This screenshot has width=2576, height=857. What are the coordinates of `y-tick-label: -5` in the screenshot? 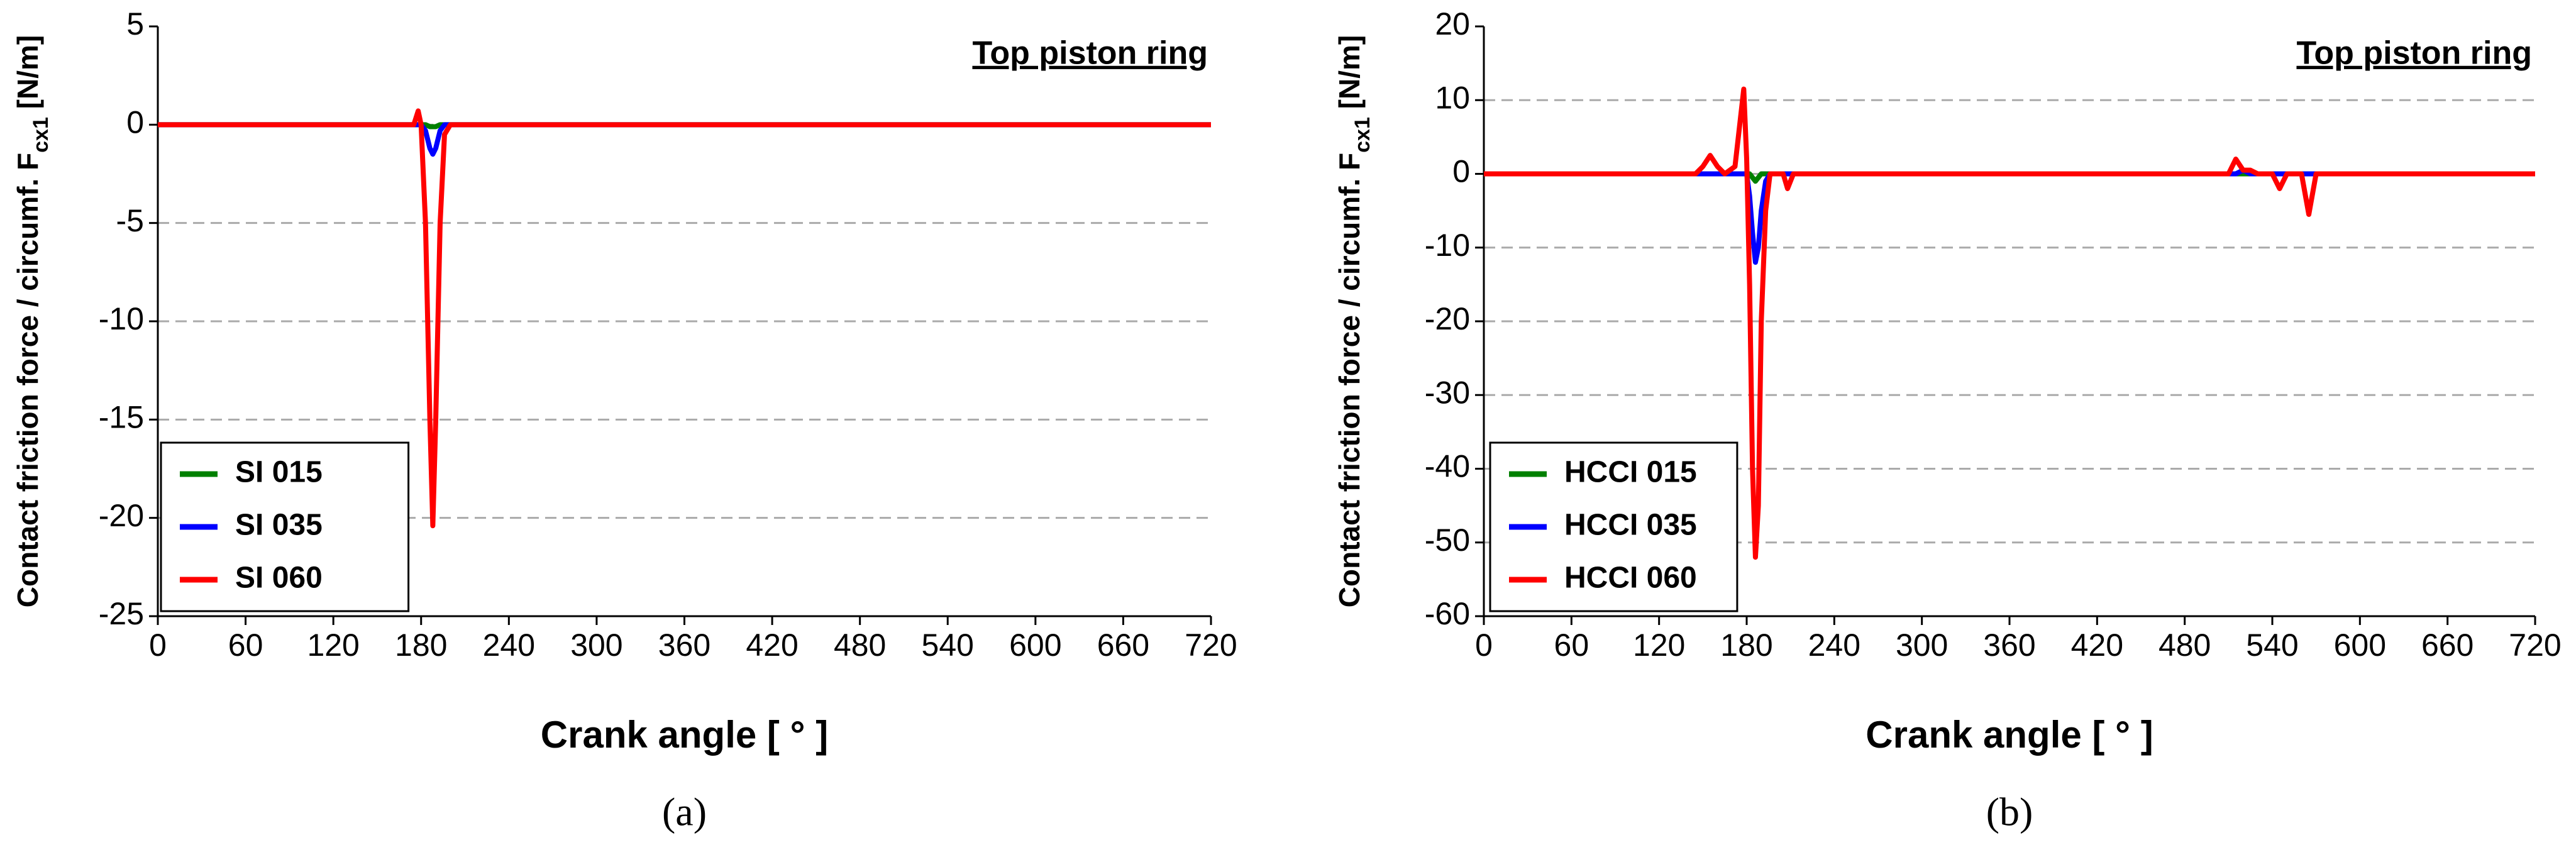 It's located at (130, 221).